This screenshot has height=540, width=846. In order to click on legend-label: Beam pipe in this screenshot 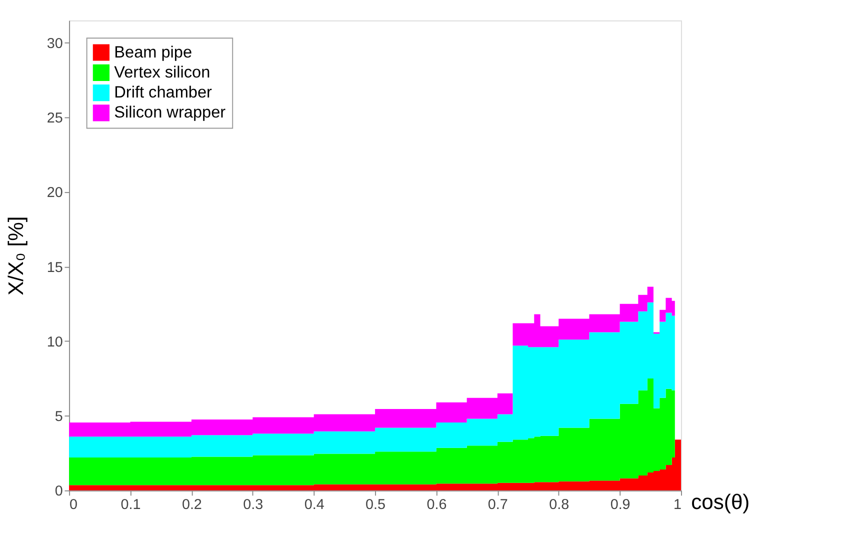, I will do `click(153, 52)`.